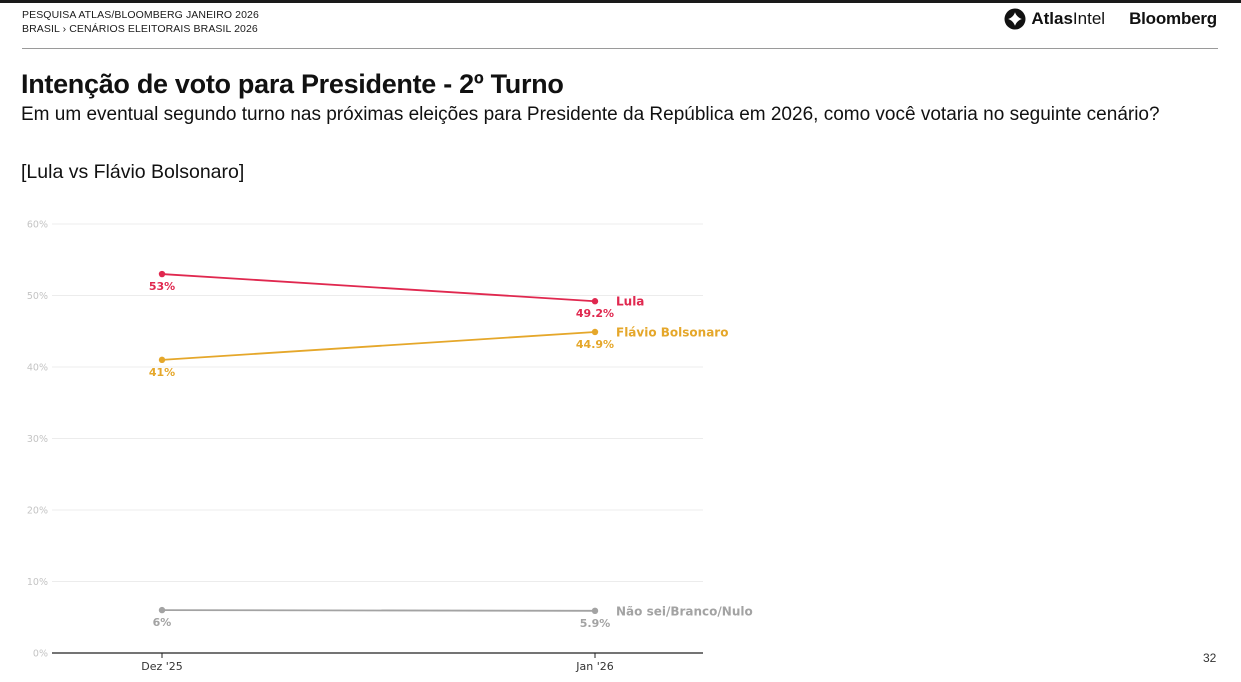 This screenshot has width=1241, height=682. I want to click on data-label: 5.9%, so click(595, 623).